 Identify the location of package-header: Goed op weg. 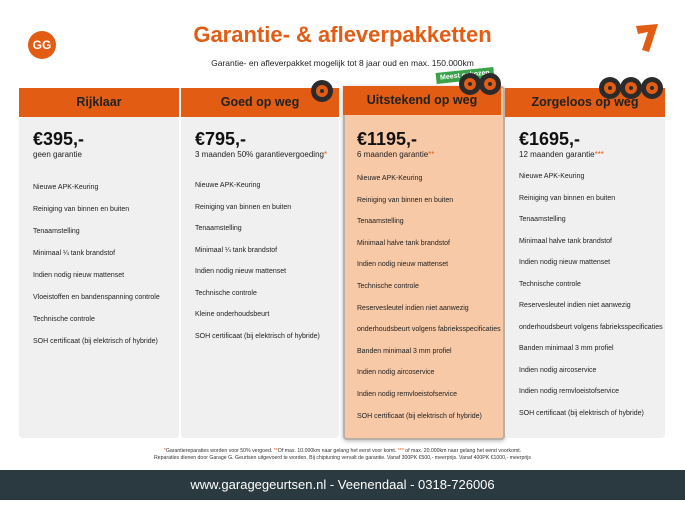
(260, 102).